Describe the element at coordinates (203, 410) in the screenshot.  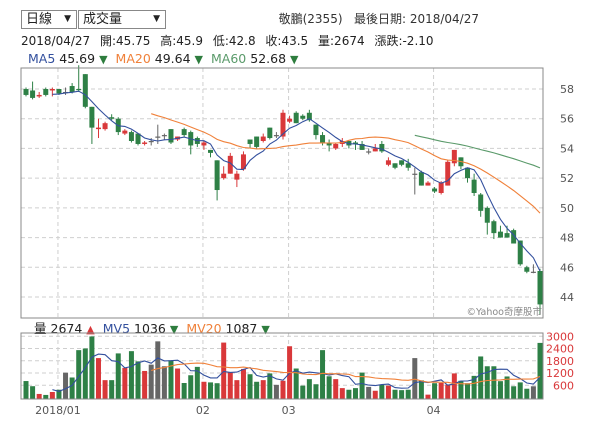
I see `date-tick-label: 02` at that location.